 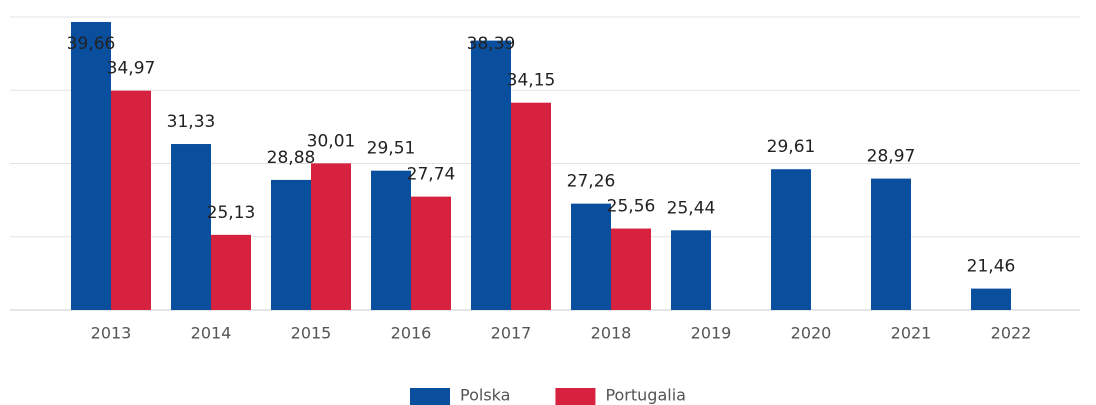 What do you see at coordinates (511, 333) in the screenshot?
I see `x-tick-label: 2017` at bounding box center [511, 333].